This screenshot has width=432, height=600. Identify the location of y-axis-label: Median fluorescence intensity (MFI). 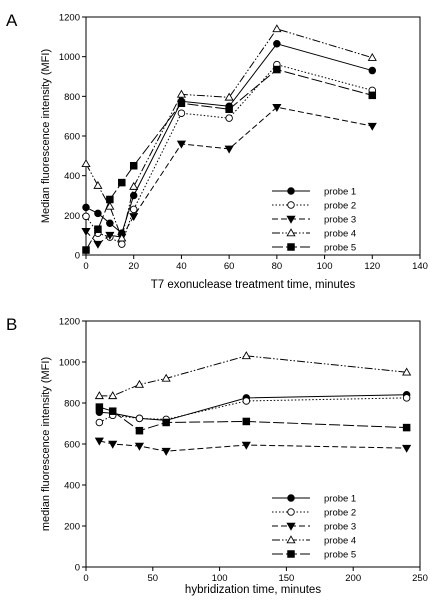
(46, 136).